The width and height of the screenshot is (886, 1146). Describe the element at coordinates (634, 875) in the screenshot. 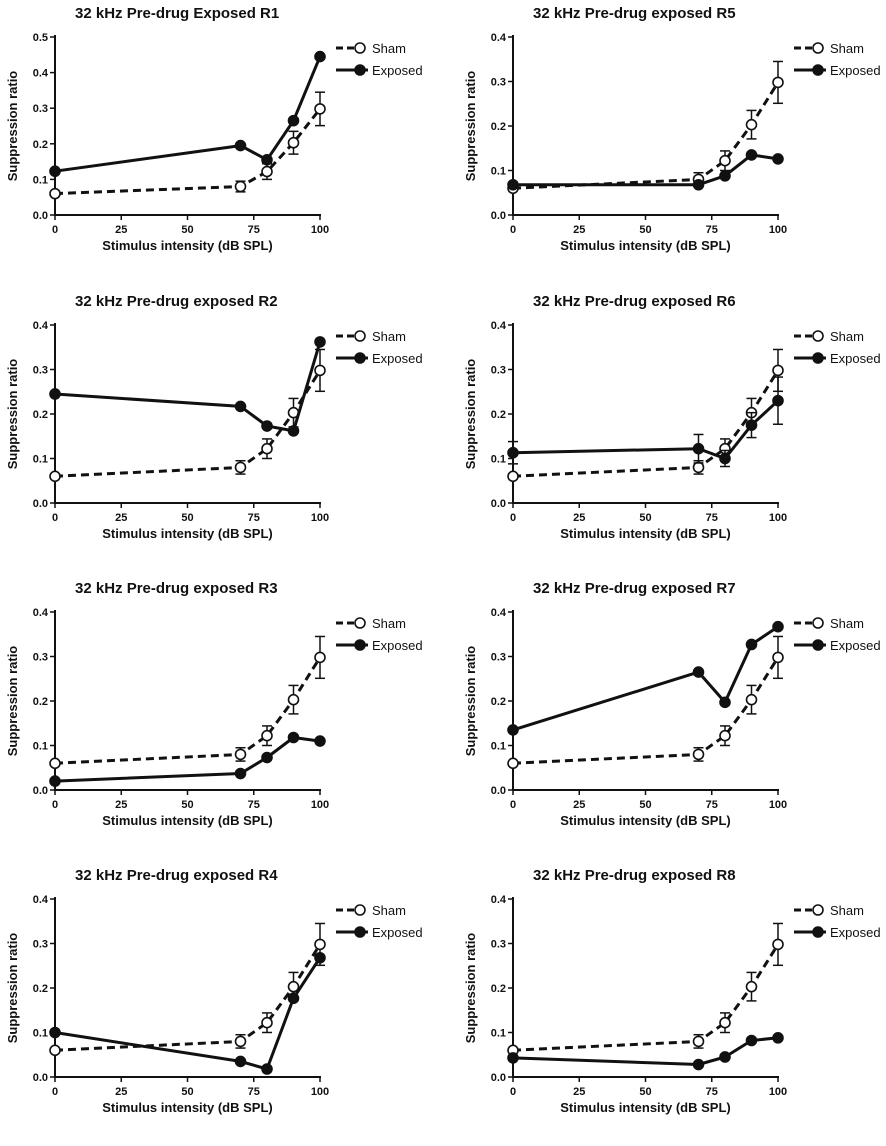

I see `chart-title: 32 kHz Pre-drug exposed R8` at that location.